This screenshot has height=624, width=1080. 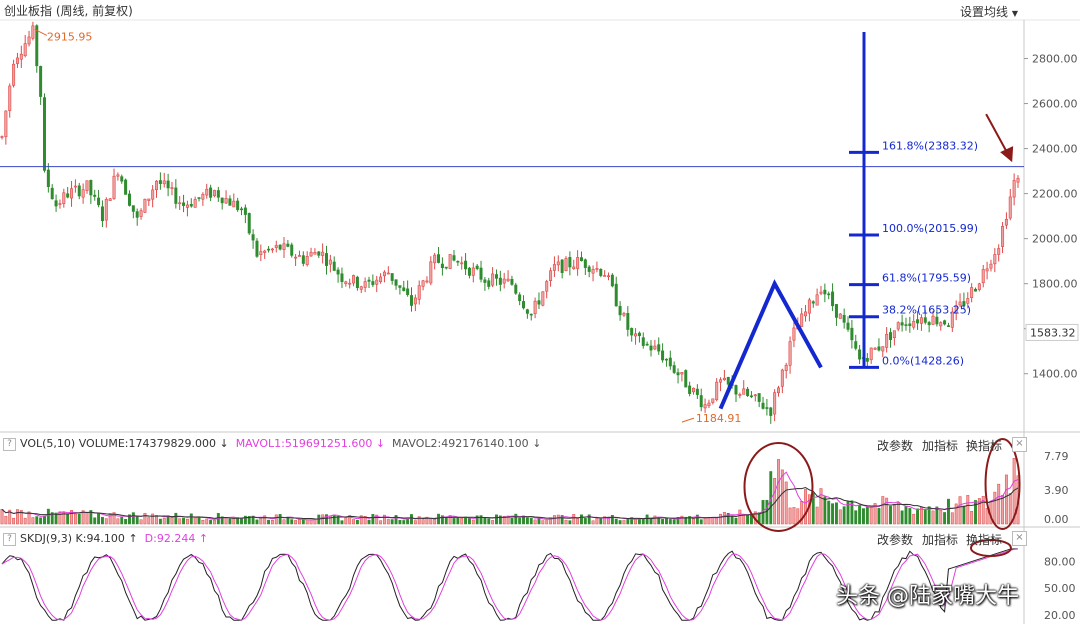 What do you see at coordinates (485, 443) in the screenshot?
I see `mavol2-value: 492176140.100` at bounding box center [485, 443].